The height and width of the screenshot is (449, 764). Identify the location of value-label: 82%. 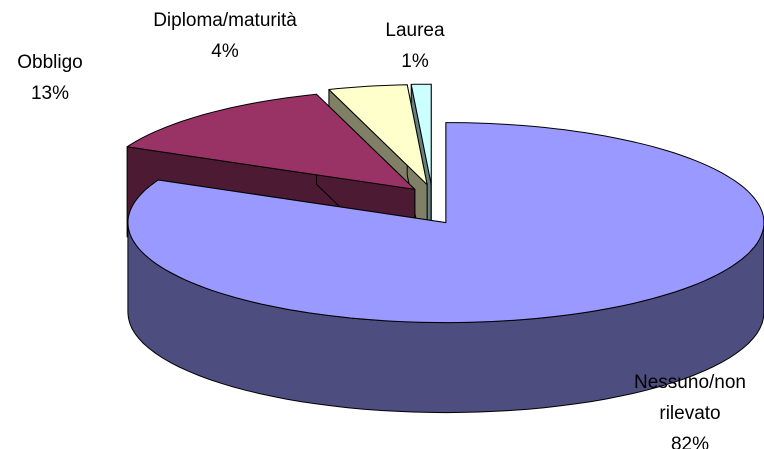
(690, 441).